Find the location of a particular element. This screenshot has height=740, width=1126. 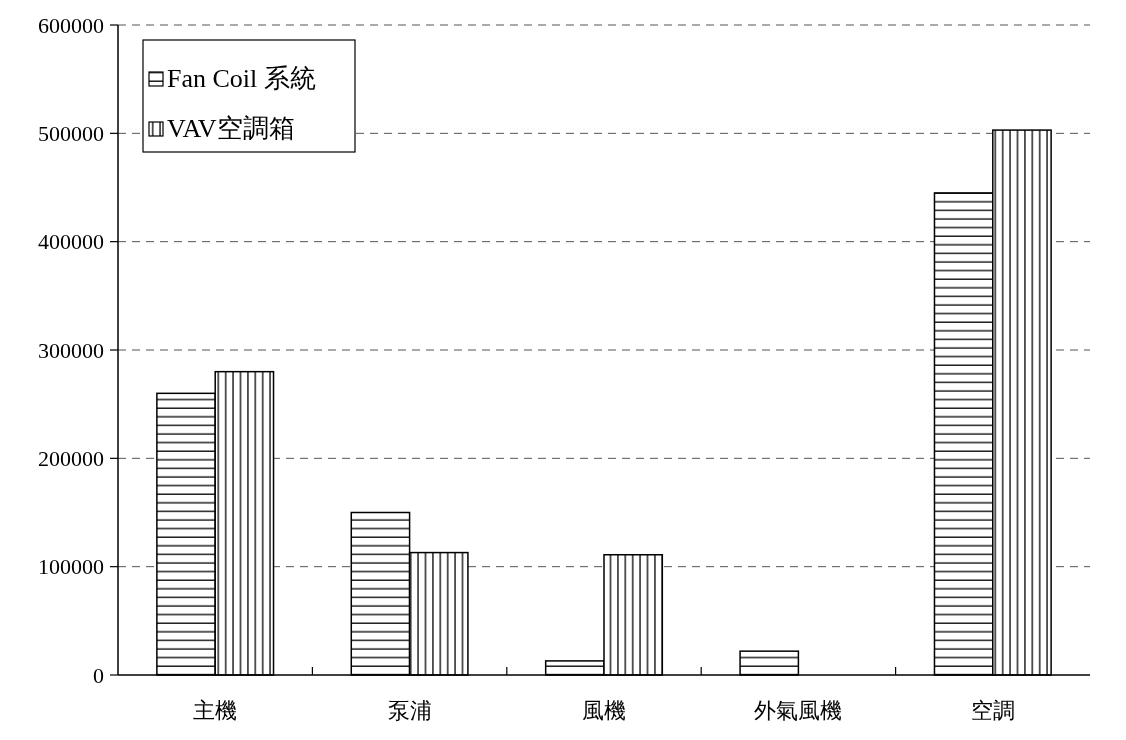

x-tick-label: 空調 is located at coordinates (992, 710).